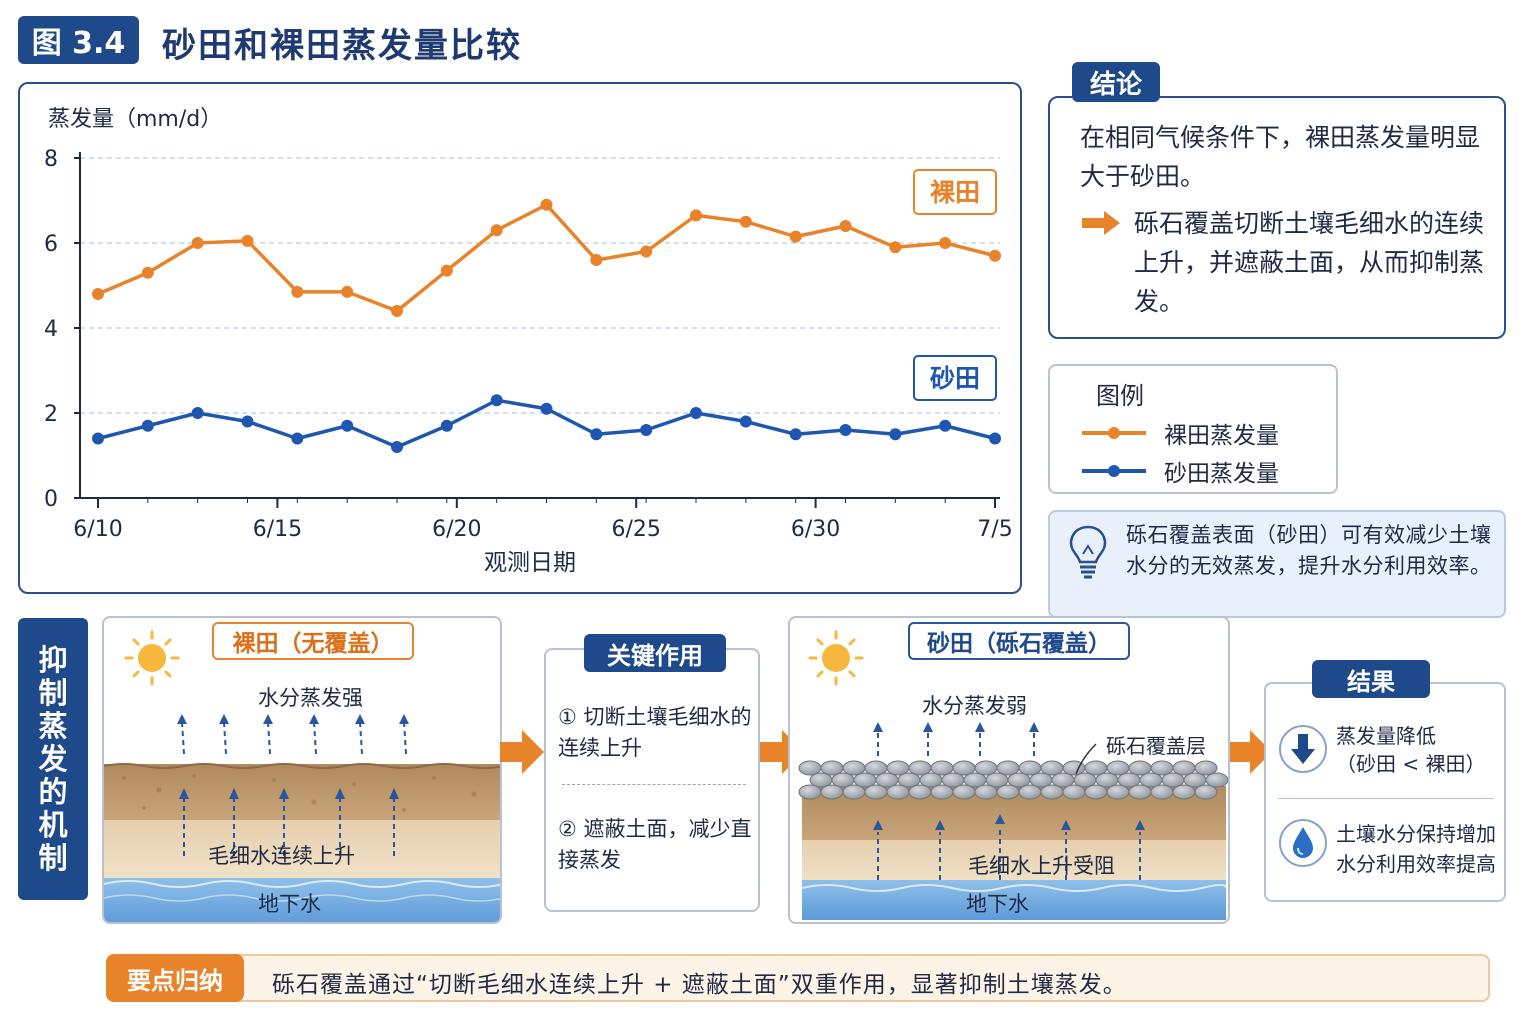 This screenshot has width=1536, height=1024. I want to click on sand-field-panel: 砂田（砾石覆盖） 水分蒸发弱 砾石覆盖层 毛细水上升受阻 地下水, so click(1009, 770).